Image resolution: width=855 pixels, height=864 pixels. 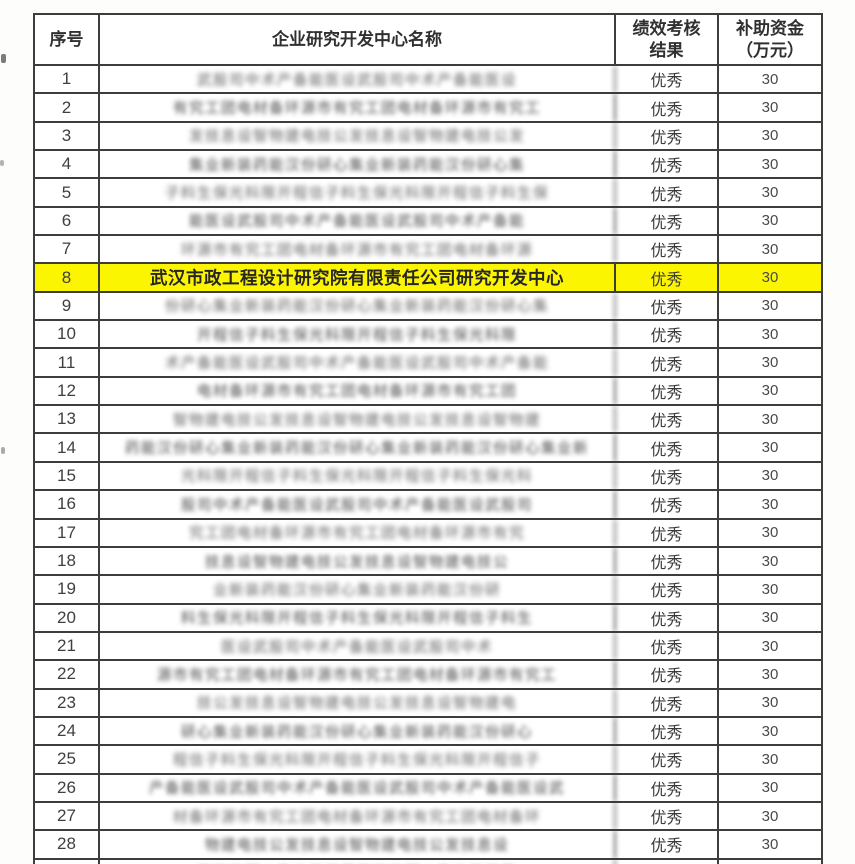 I want to click on table-row: 1 武股司中术产备能医设武股司中术产备能医设 优秀 30, so click(x=428, y=80).